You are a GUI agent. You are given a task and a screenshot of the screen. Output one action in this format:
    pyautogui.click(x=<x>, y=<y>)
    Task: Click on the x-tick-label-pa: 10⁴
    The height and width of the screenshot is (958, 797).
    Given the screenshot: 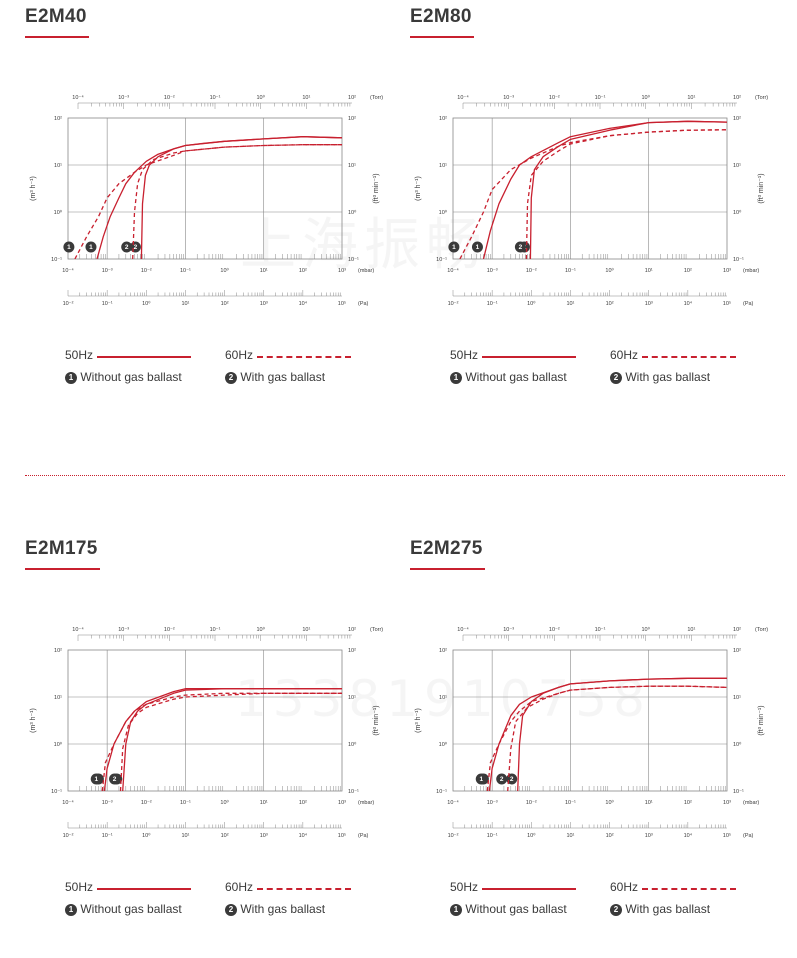 What is the action you would take?
    pyautogui.click(x=303, y=835)
    